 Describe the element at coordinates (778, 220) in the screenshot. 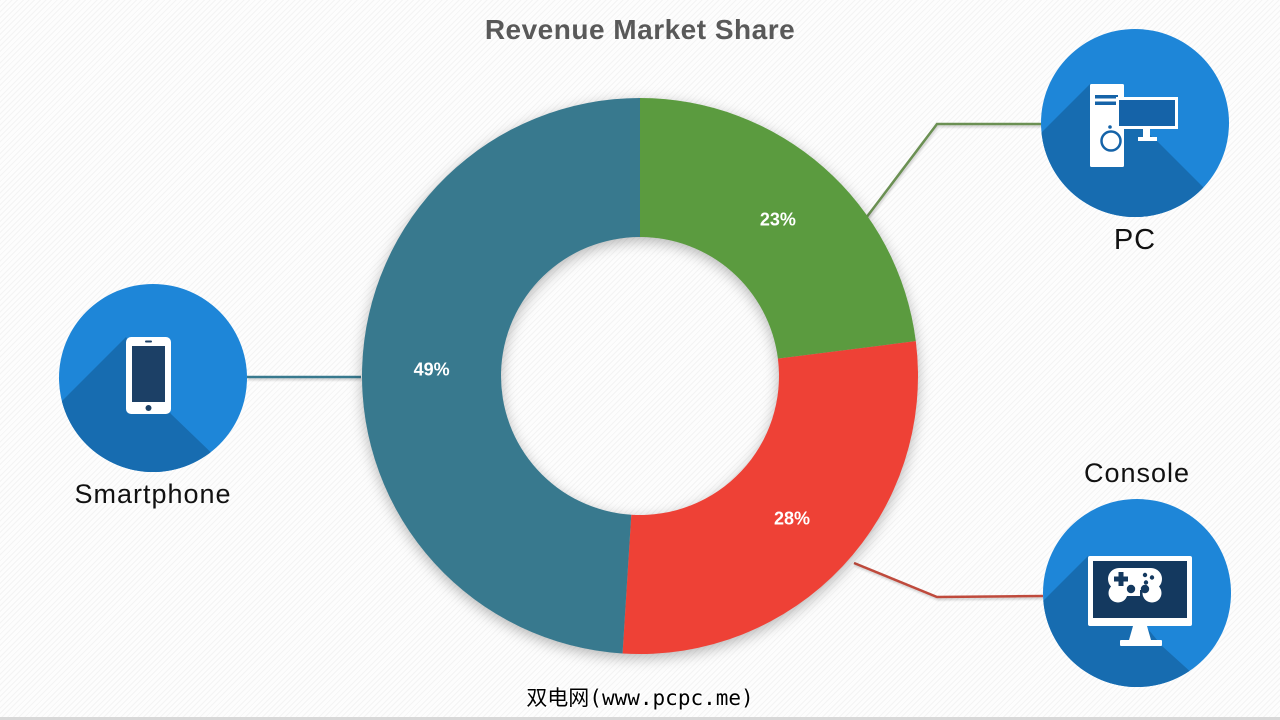

I see `slice-data-label: 23%` at that location.